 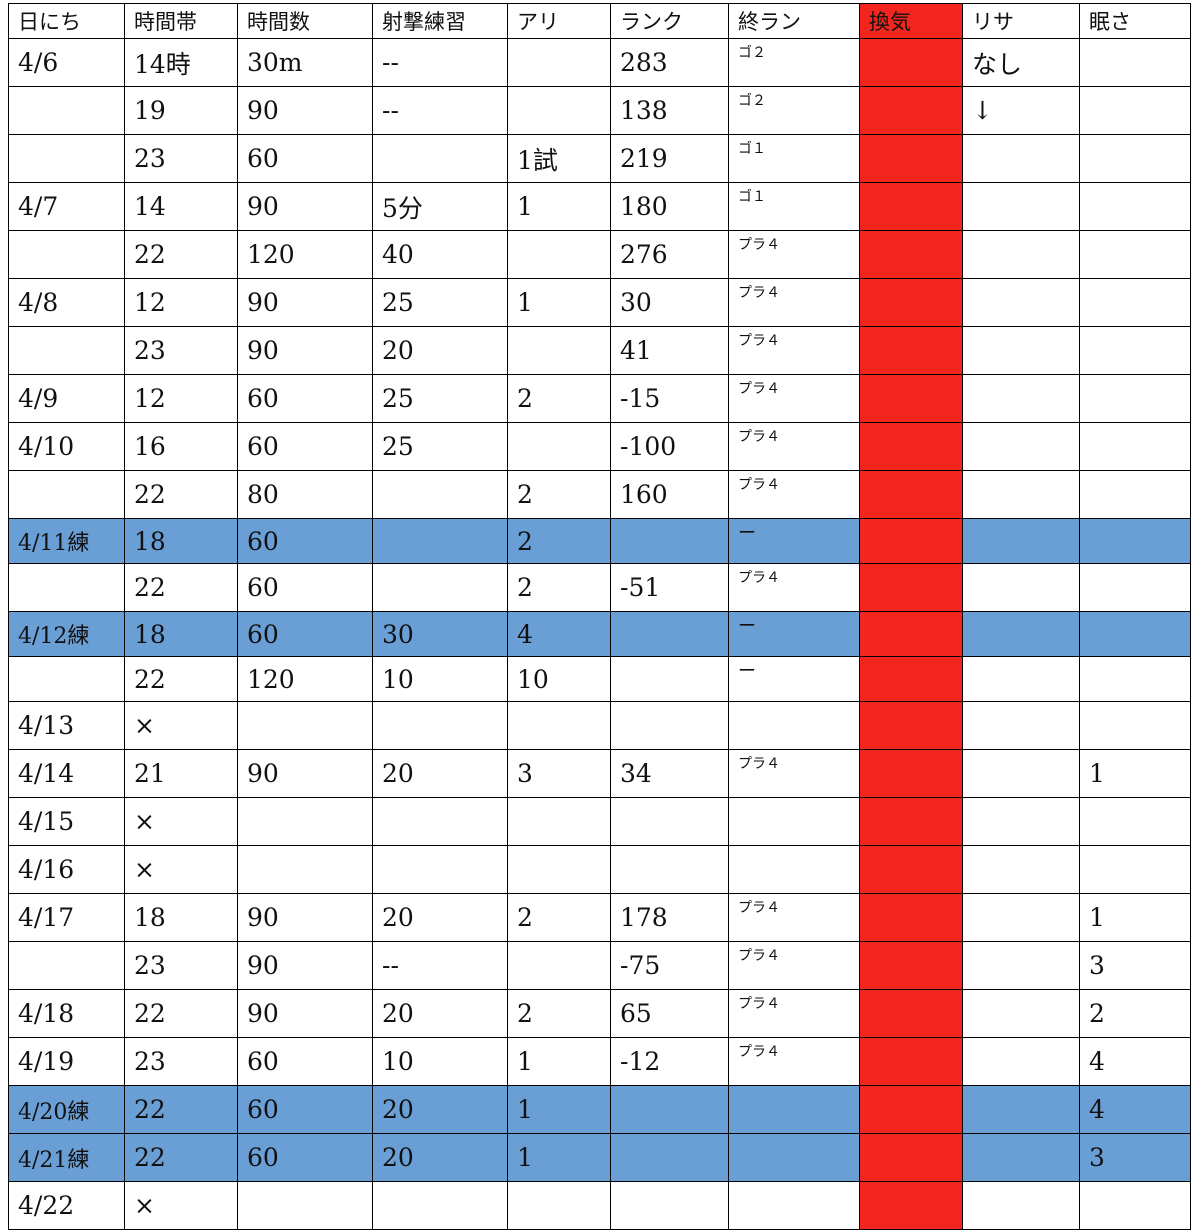 What do you see at coordinates (440, 62) in the screenshot?
I see `cell-shooting-practice: --` at bounding box center [440, 62].